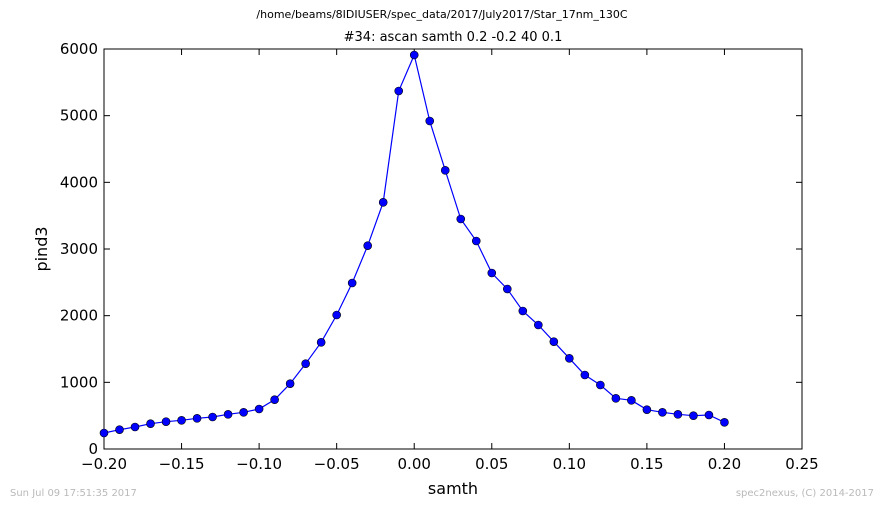 This screenshot has height=509, width=884. I want to click on x-axis-label: samth, so click(453, 488).